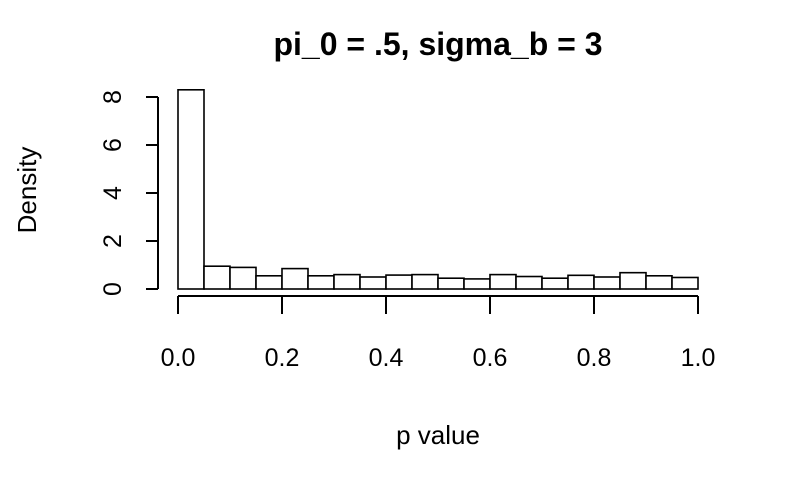 The width and height of the screenshot is (800, 494). Describe the element at coordinates (490, 358) in the screenshot. I see `x-tick-label: 0.6` at that location.